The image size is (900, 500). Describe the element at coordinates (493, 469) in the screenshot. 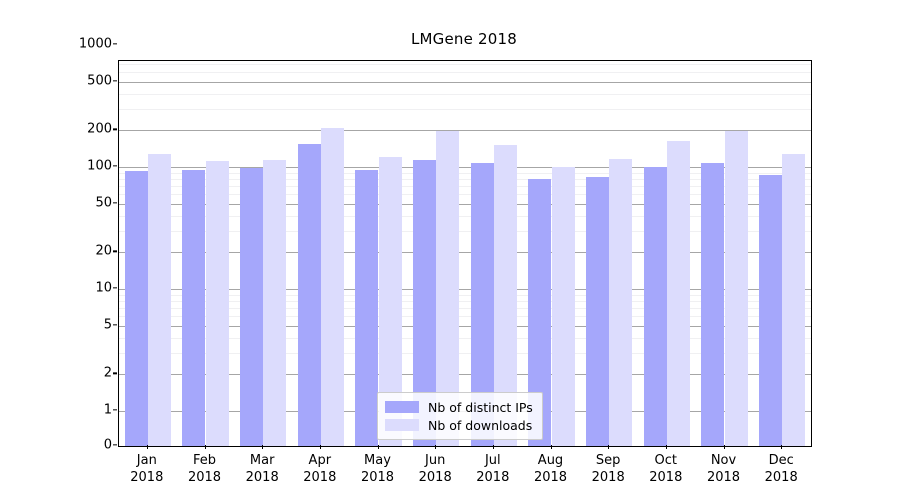

I see `x-axis-tick-label: Jul 2018` at that location.